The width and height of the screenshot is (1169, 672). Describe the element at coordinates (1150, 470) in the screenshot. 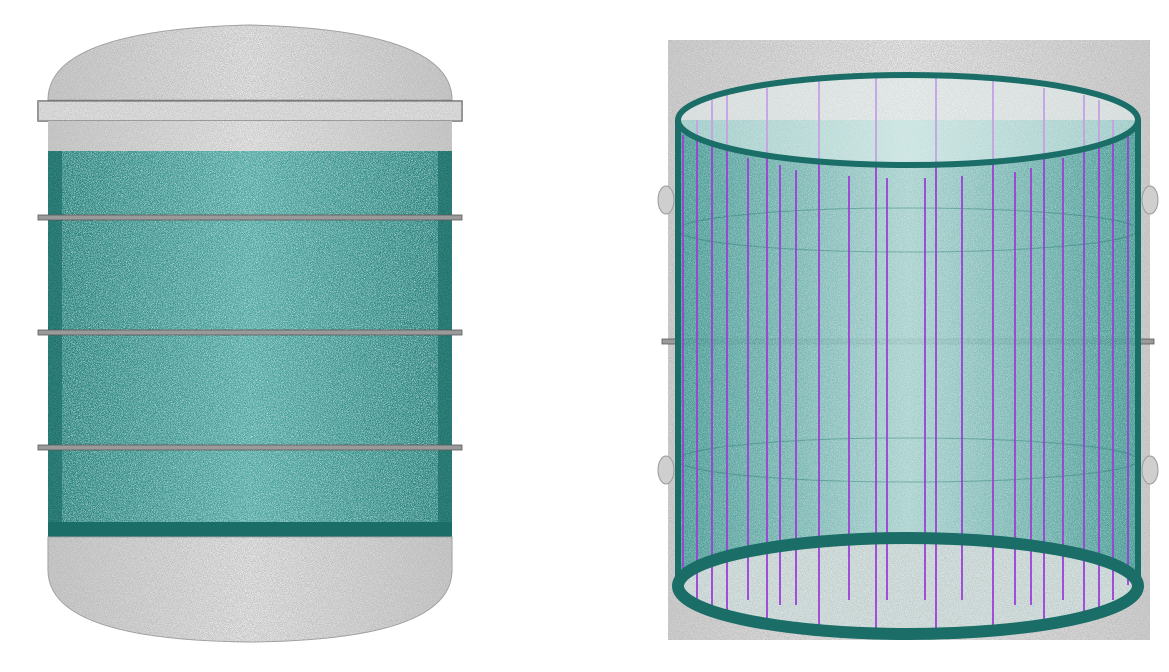

I see `lug-lower-right` at that location.